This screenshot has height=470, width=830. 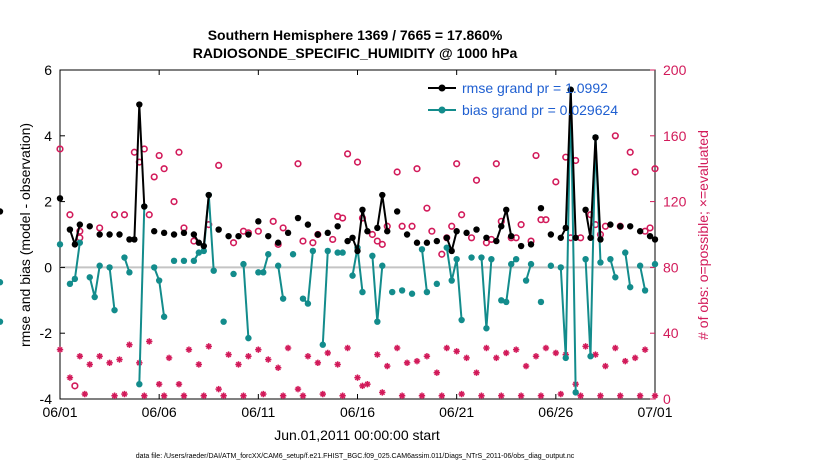 I want to click on x-axis-label: Jun.01,2011 00:00:00 start, so click(x=357, y=435).